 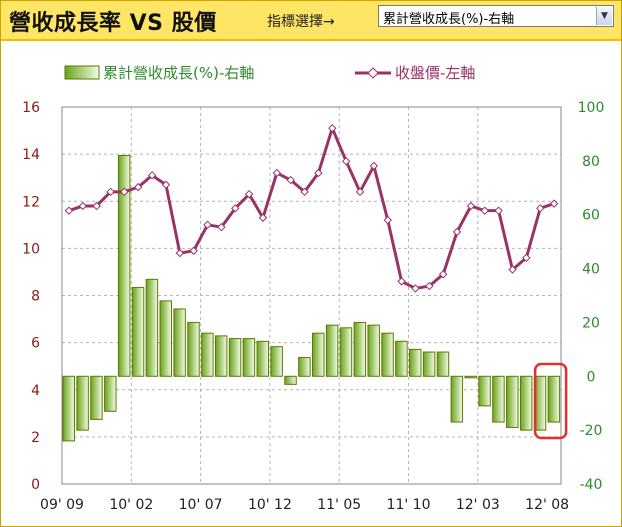 What do you see at coordinates (269, 73) in the screenshot?
I see `legend: 累計營收成長(%)-右軸 收盤價-左軸` at bounding box center [269, 73].